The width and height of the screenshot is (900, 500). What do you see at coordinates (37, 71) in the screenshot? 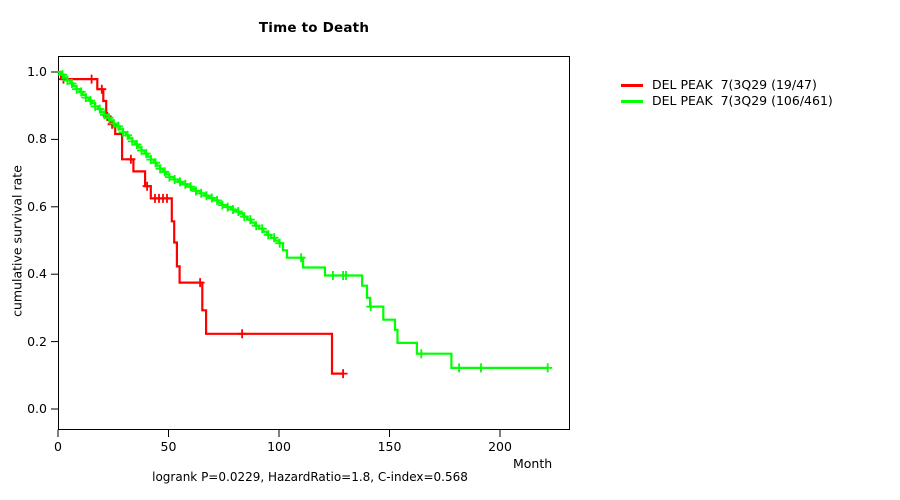
I see `y-tick-label: 1.0` at bounding box center [37, 71].